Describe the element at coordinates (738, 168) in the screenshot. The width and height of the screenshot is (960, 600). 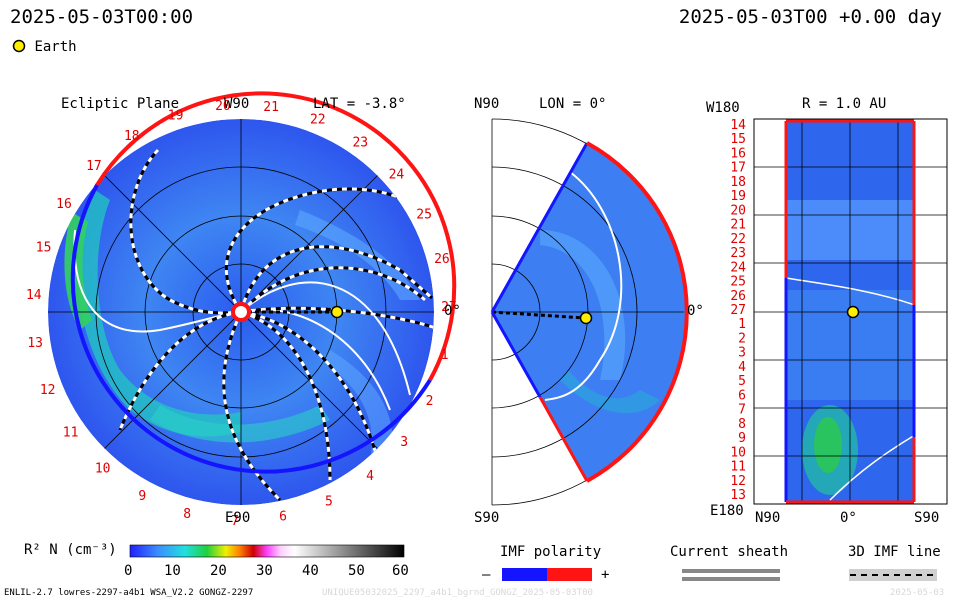
I see `radial-y-label: 17` at that location.